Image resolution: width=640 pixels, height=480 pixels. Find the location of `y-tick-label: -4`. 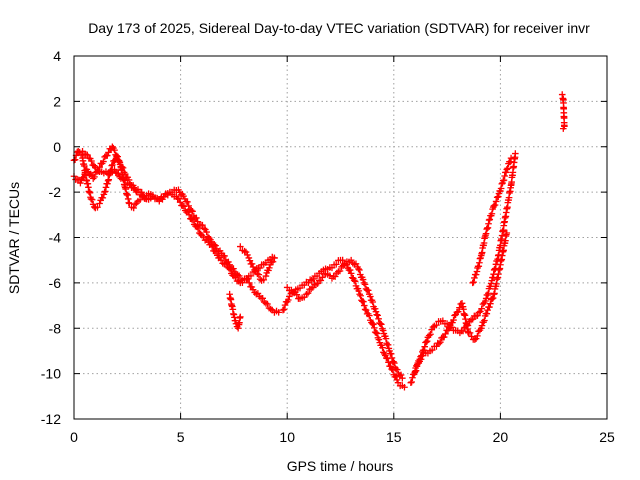

y-tick-label: -4 is located at coordinates (55, 238).